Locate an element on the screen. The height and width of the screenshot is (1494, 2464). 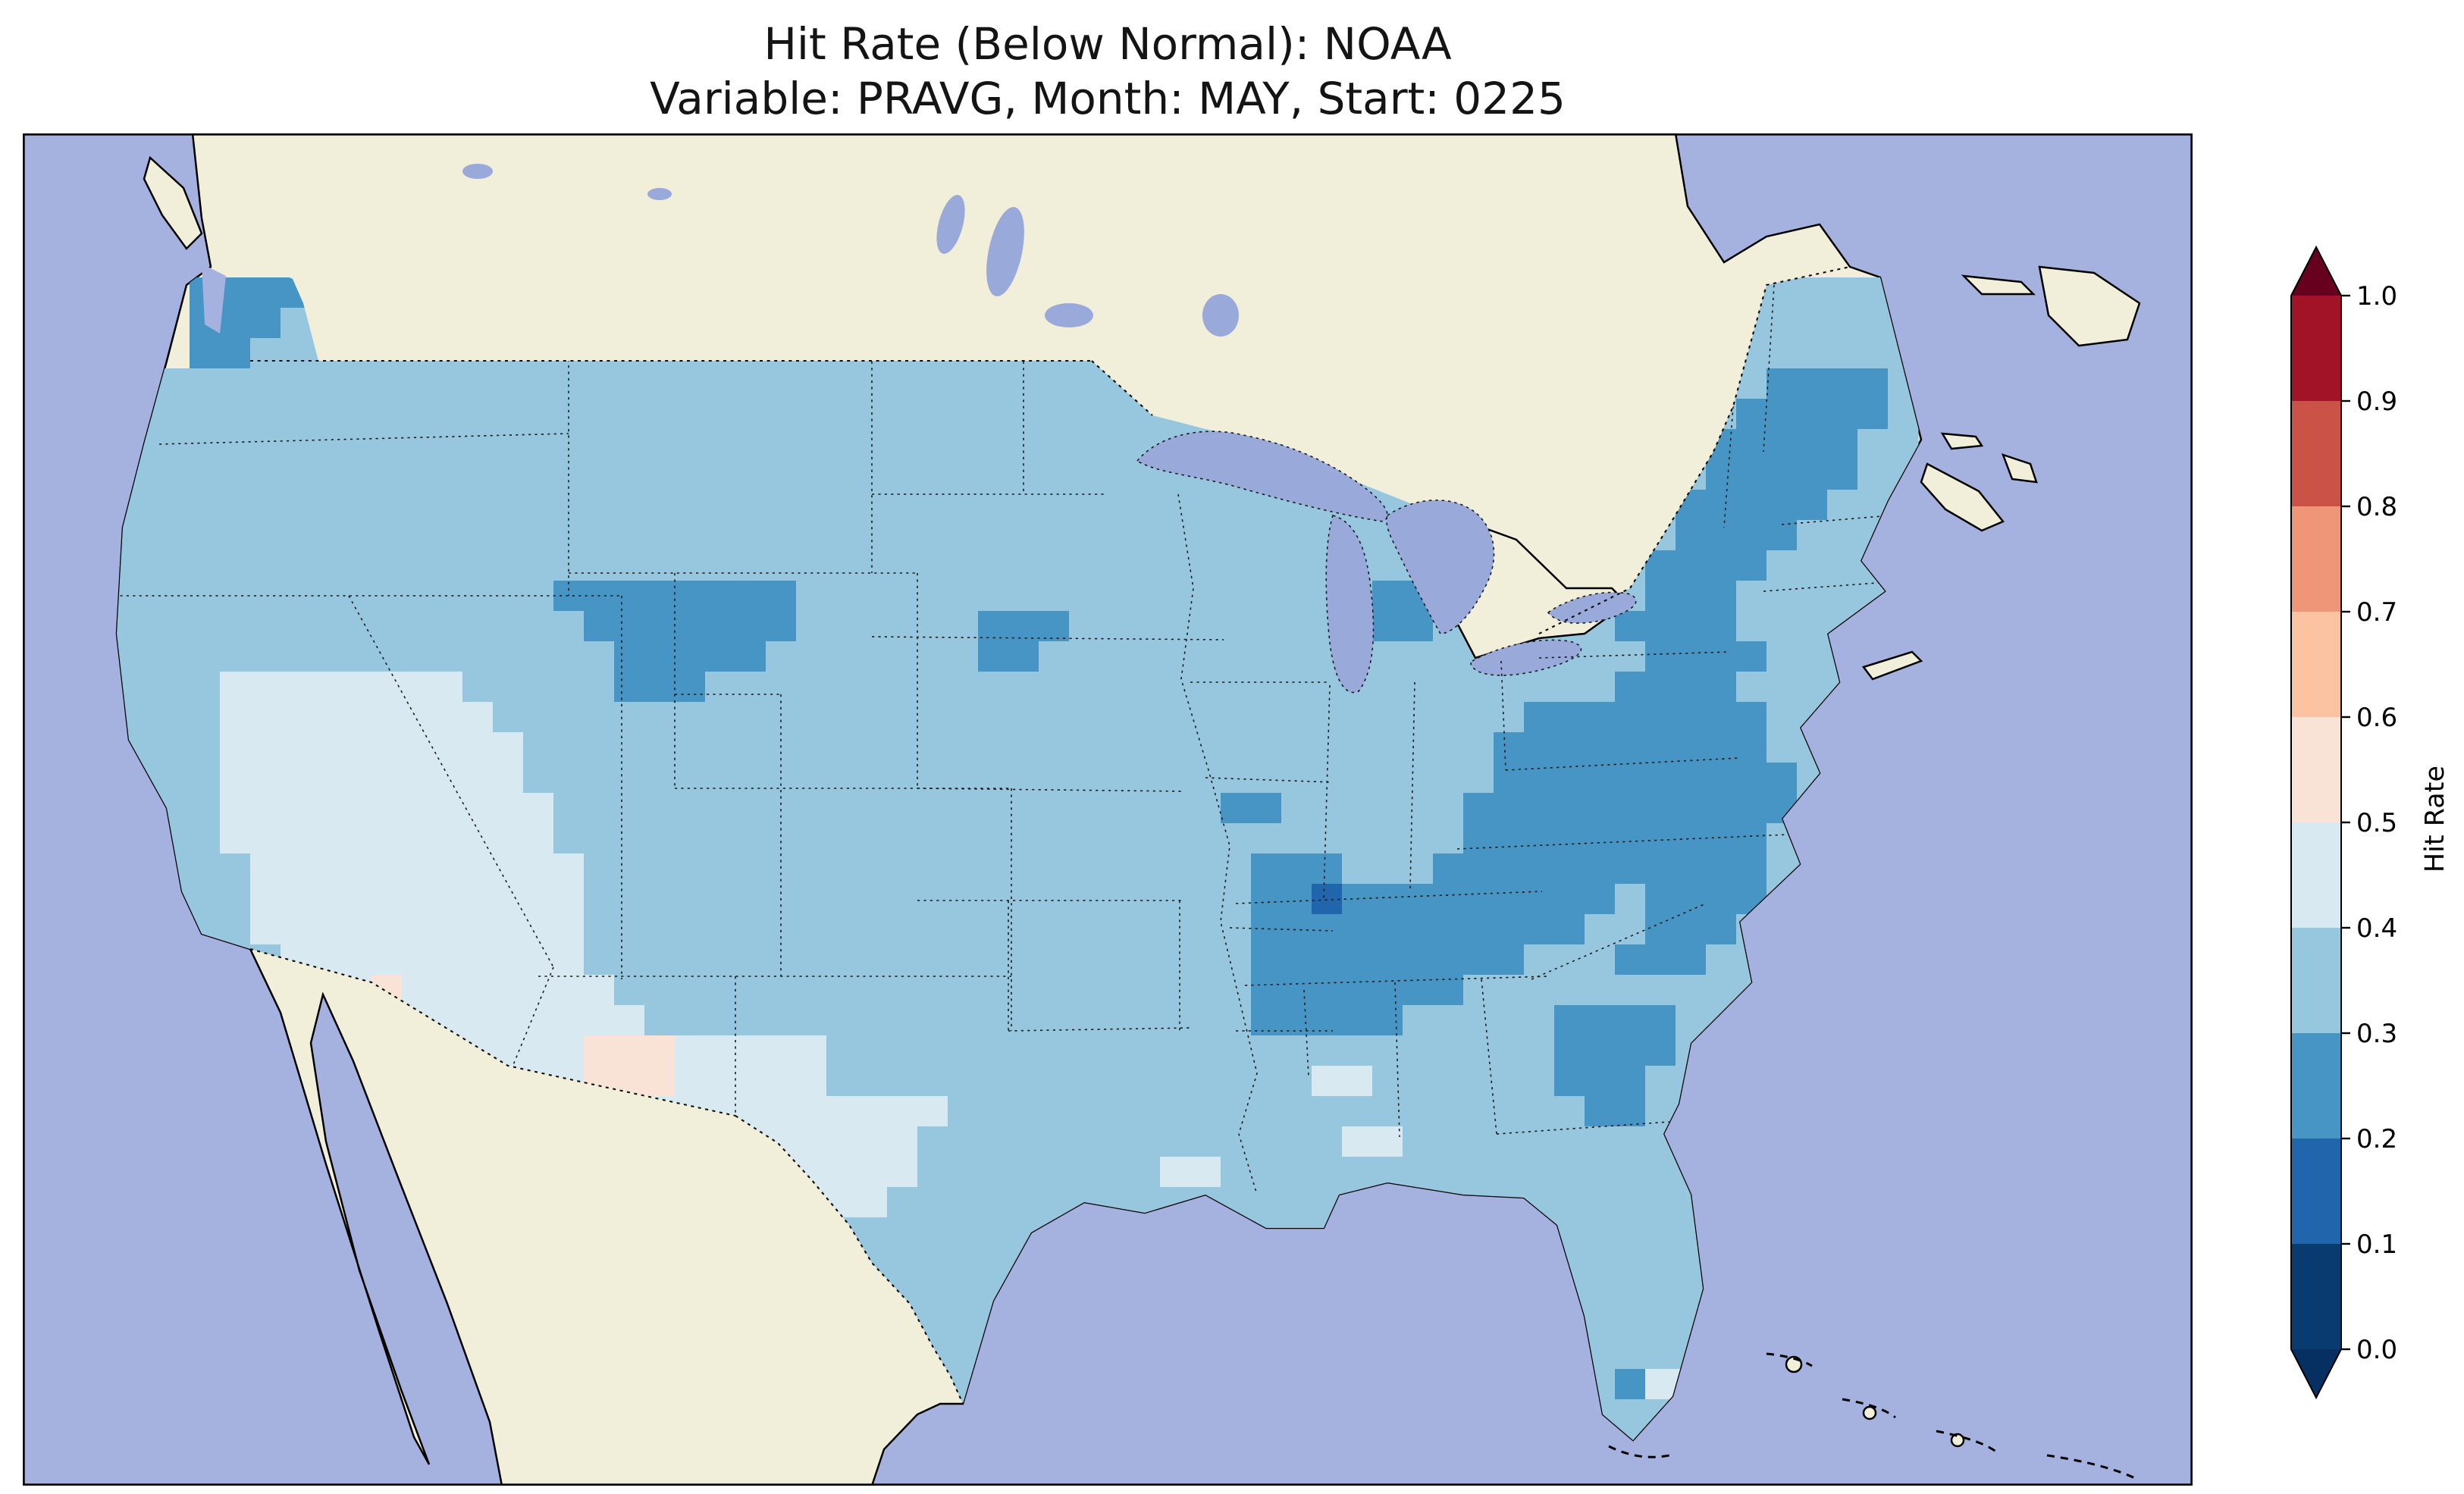
canadian-lakes is located at coordinates (850, 250).